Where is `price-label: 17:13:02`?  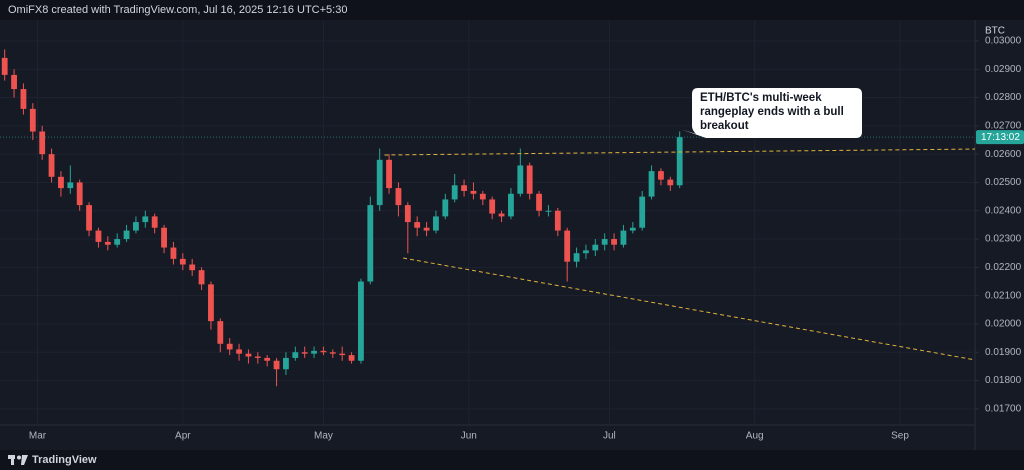 price-label: 17:13:02 is located at coordinates (1000, 137).